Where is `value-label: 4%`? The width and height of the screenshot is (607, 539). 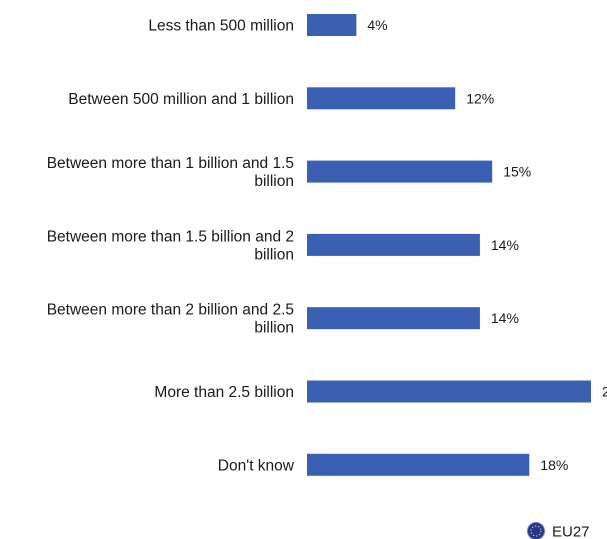 value-label: 4% is located at coordinates (377, 25).